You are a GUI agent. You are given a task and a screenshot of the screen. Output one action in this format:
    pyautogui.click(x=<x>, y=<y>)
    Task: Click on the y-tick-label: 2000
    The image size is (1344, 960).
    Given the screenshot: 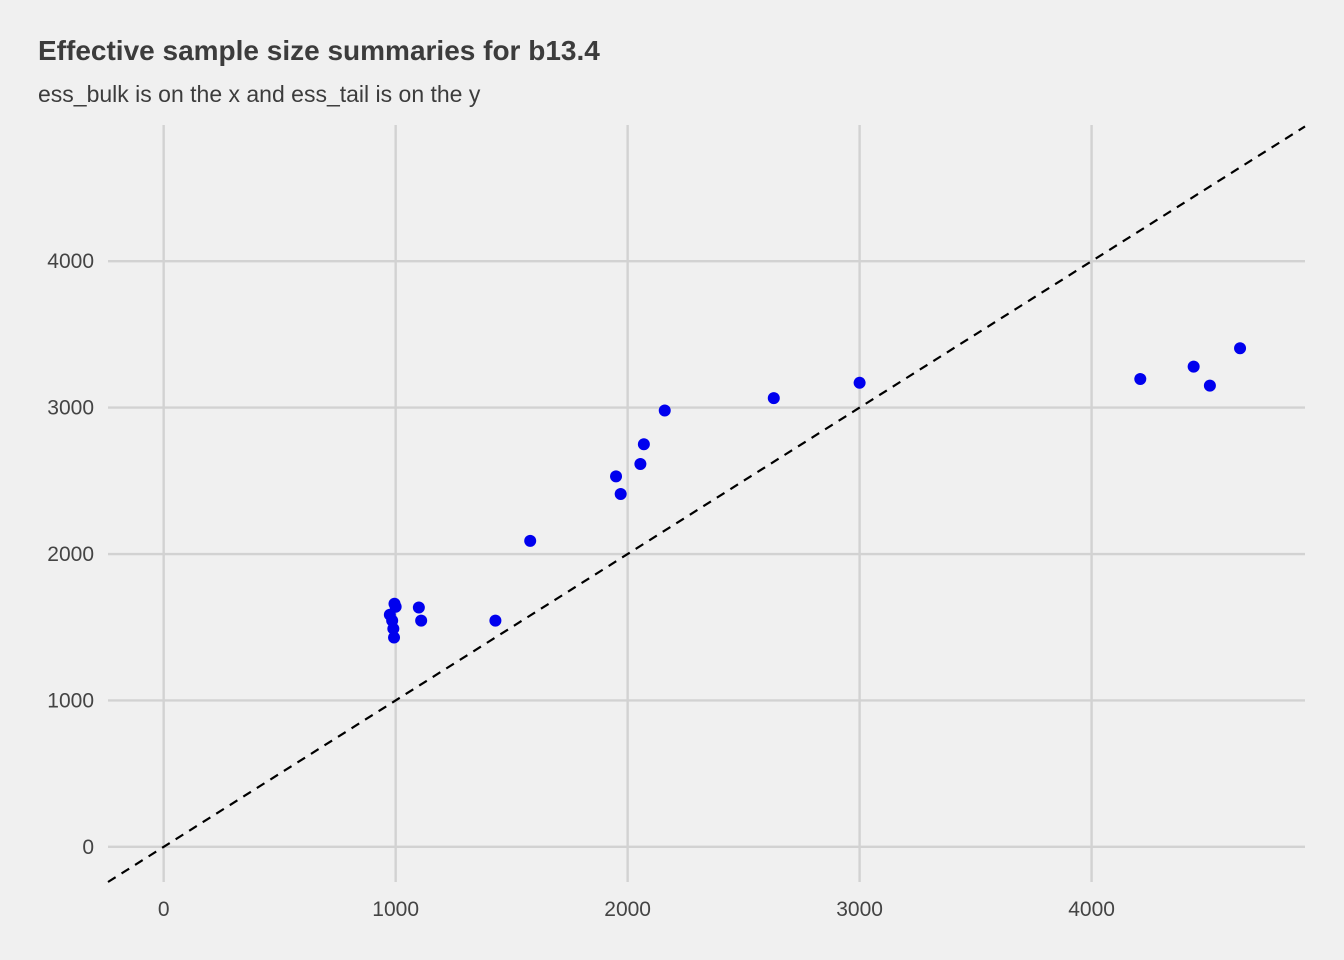 What is the action you would take?
    pyautogui.click(x=70, y=554)
    